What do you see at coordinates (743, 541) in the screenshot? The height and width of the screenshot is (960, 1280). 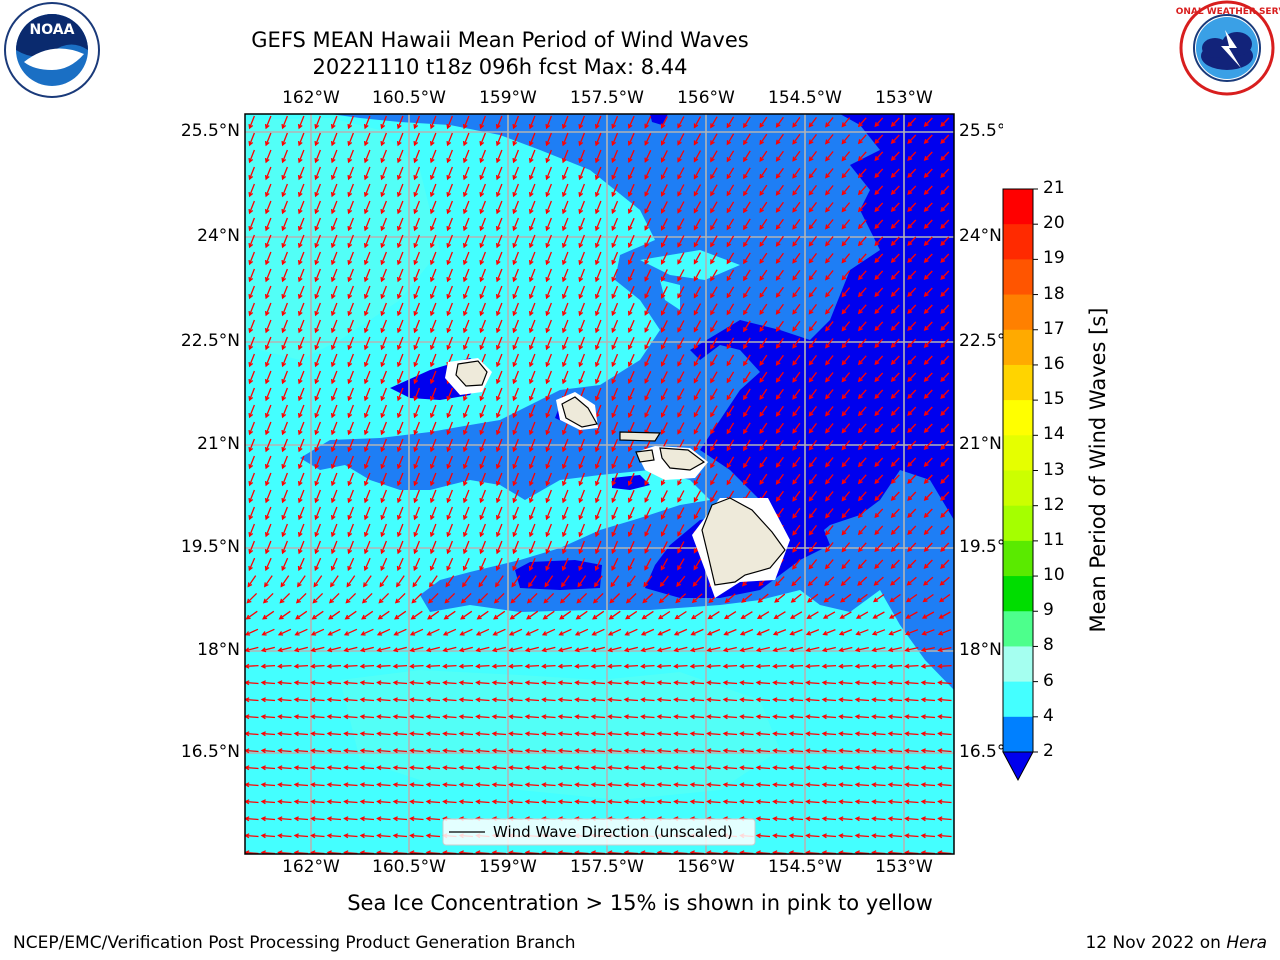 I see `big-island` at bounding box center [743, 541].